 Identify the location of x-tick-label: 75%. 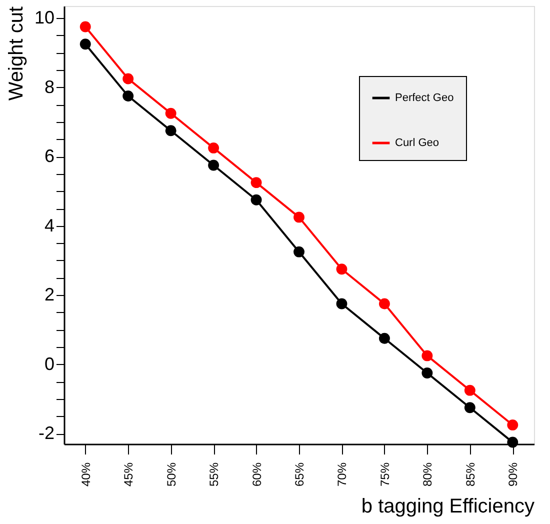
(385, 474).